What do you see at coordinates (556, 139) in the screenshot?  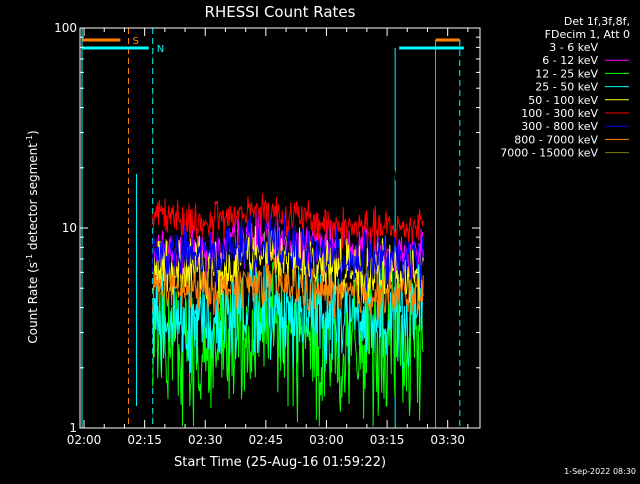 I see `legend-label: 800 - 7000 keV` at bounding box center [556, 139].